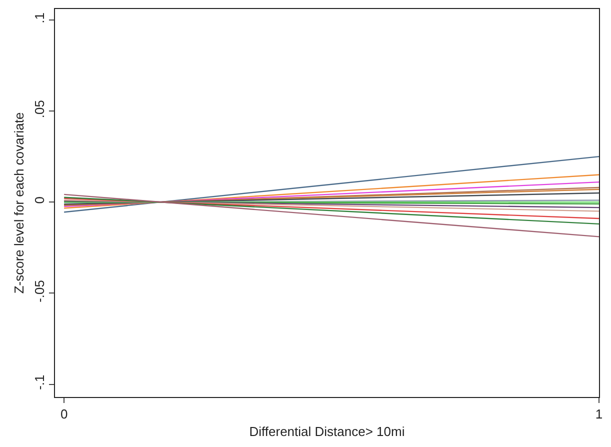 The height and width of the screenshot is (447, 611). Describe the element at coordinates (39, 109) in the screenshot. I see `y-tick-label: .05` at that location.